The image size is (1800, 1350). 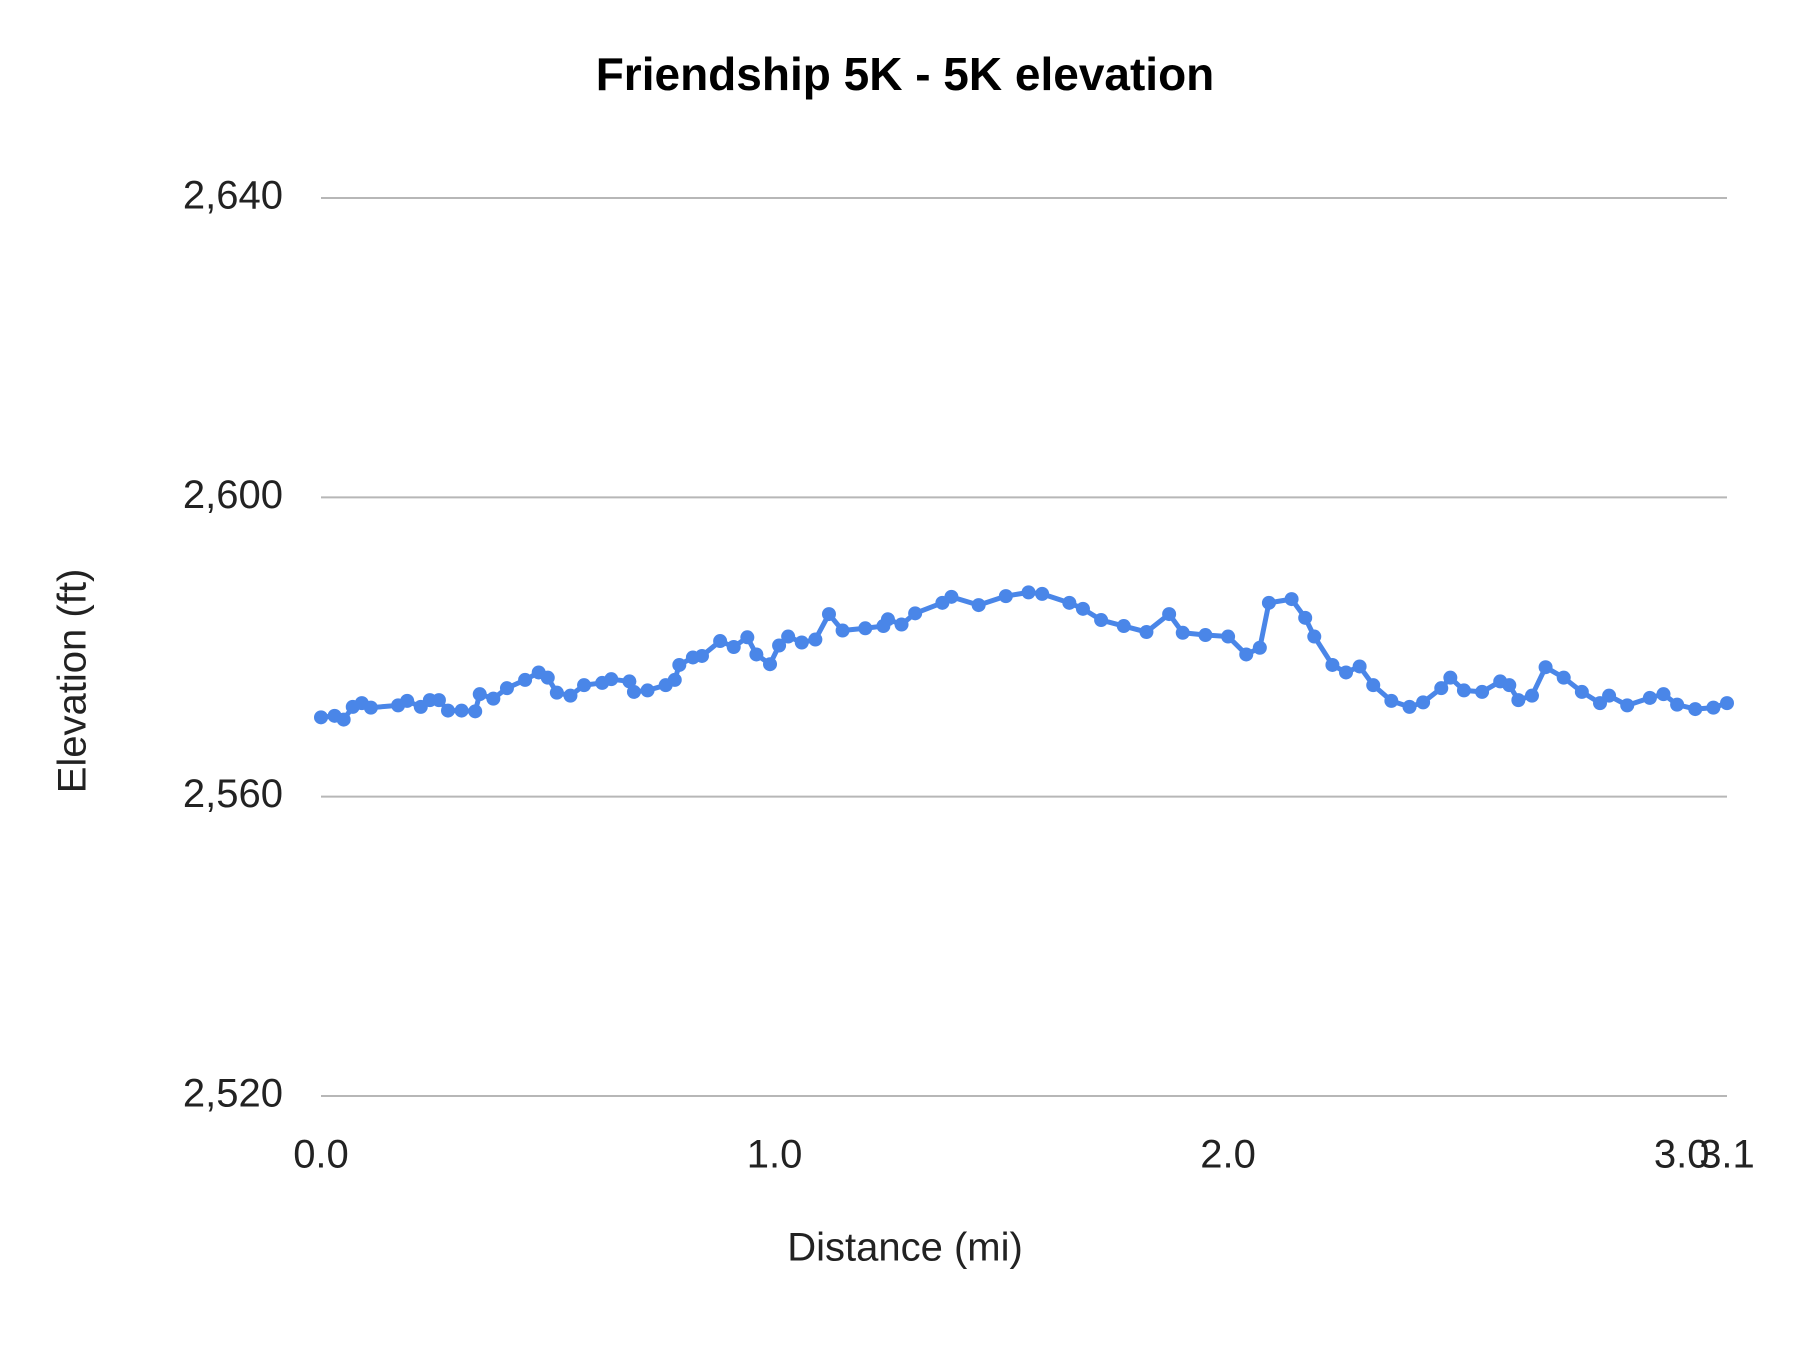 I want to click on x-tick-label: 1.0, so click(x=775, y=1155).